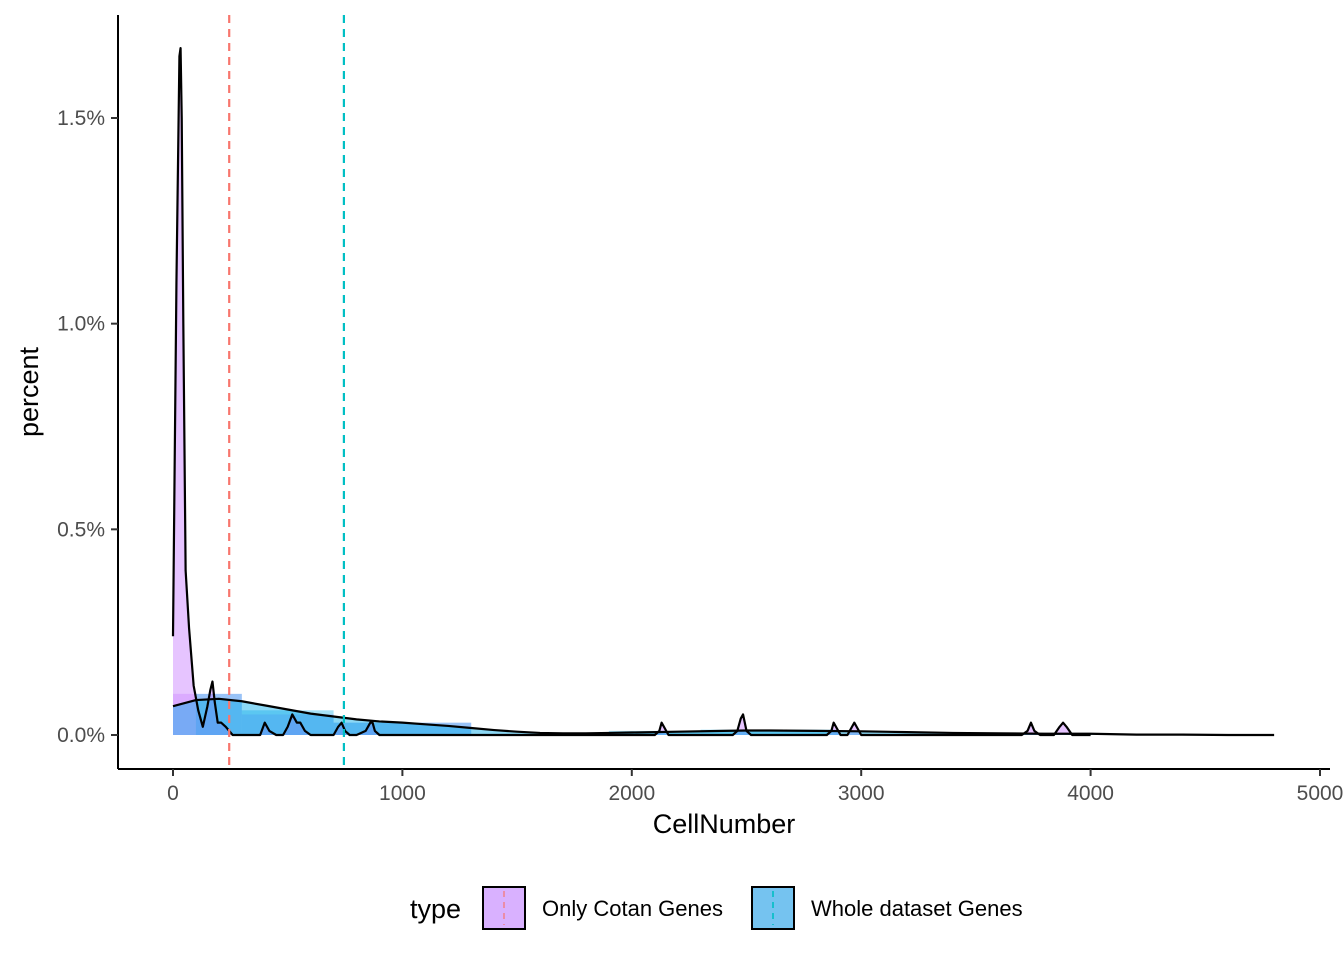  I want to click on y-tick-label-2: 1.0%, so click(81, 324).